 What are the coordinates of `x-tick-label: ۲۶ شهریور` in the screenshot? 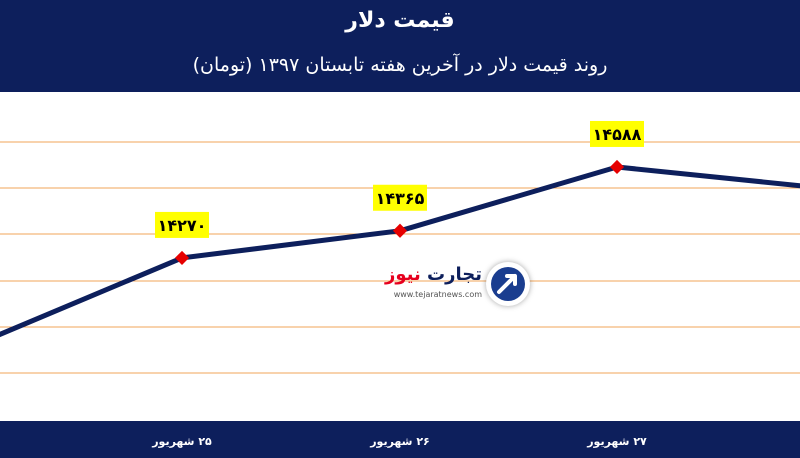 It's located at (400, 441).